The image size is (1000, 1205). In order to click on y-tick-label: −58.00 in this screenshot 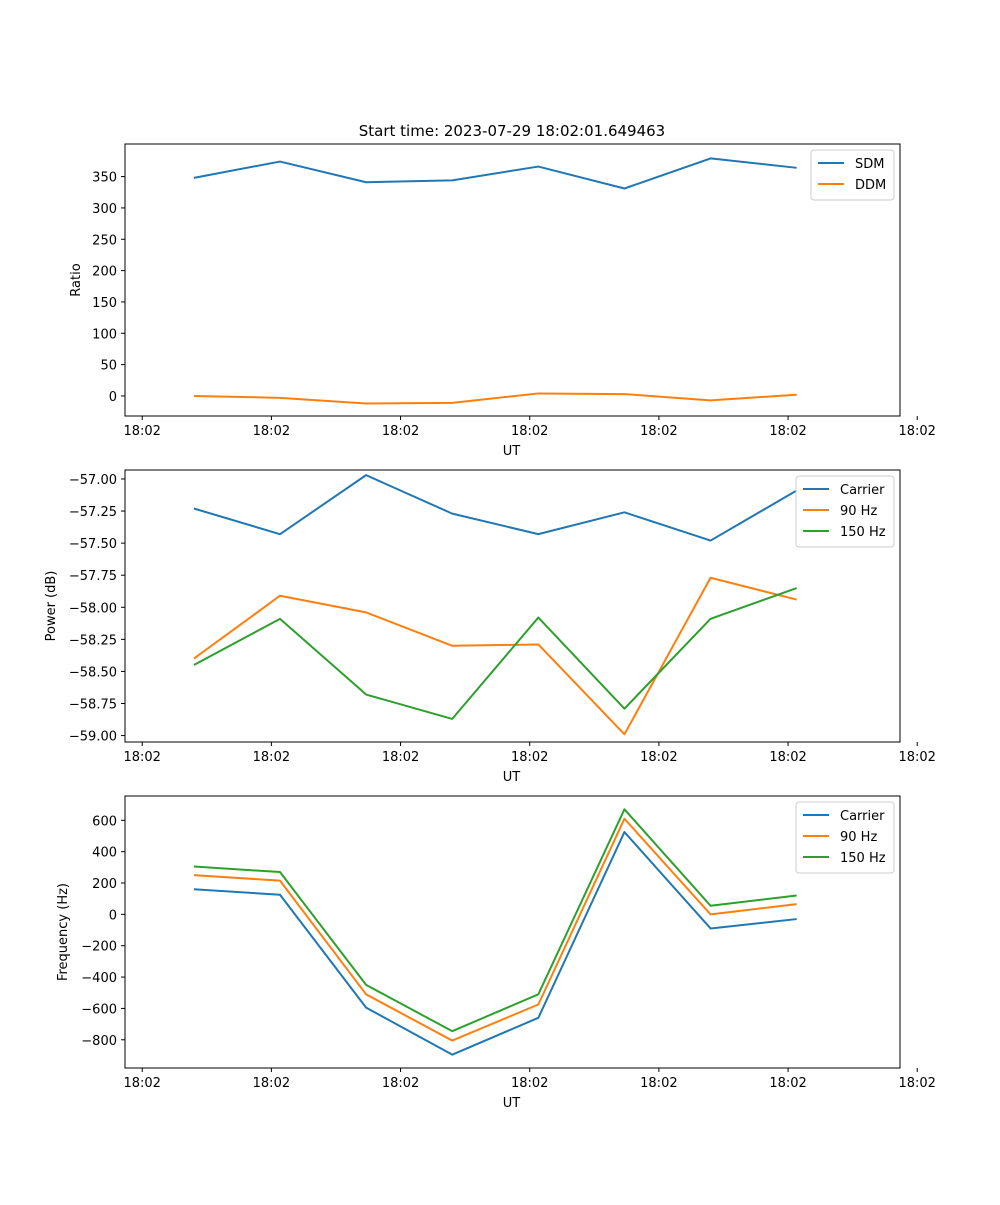, I will do `click(93, 608)`.